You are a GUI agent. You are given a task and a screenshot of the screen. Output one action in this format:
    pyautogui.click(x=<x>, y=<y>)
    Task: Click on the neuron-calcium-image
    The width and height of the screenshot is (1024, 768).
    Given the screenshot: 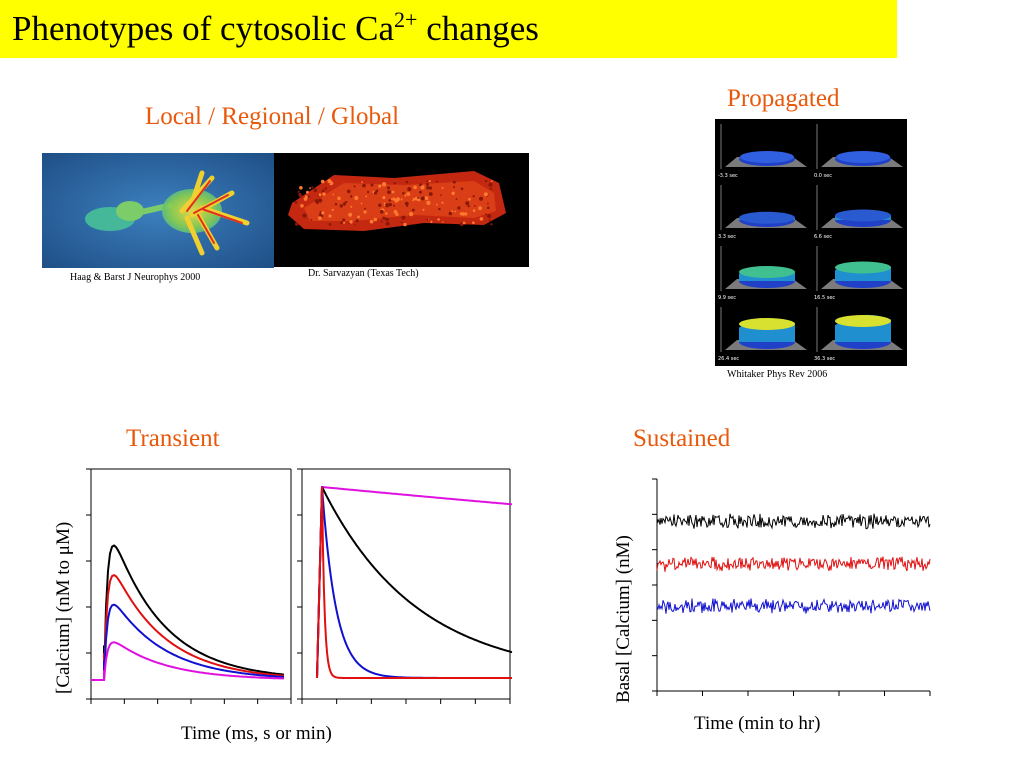 What is the action you would take?
    pyautogui.click(x=158, y=210)
    